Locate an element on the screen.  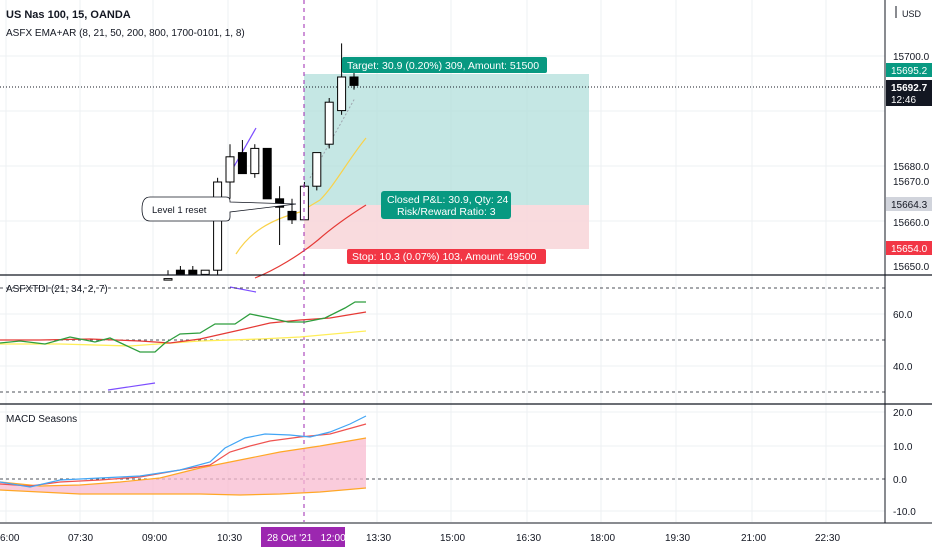
macd-tick: 10.0 is located at coordinates (903, 447).